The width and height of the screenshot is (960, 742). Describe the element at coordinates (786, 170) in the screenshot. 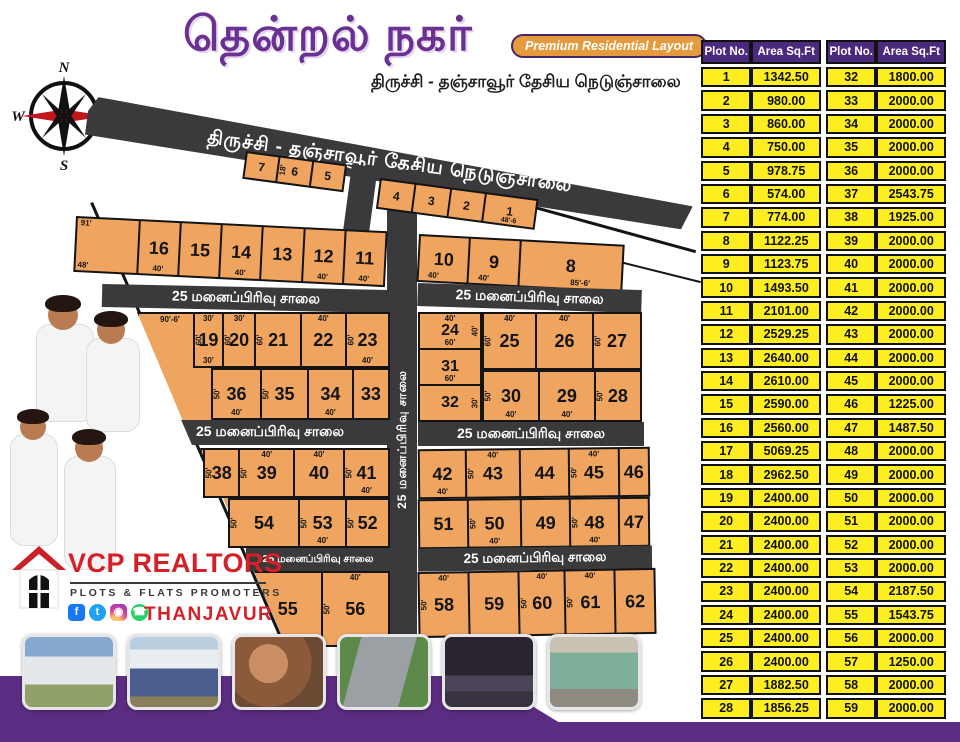

I see `area-cell: 978.75` at that location.